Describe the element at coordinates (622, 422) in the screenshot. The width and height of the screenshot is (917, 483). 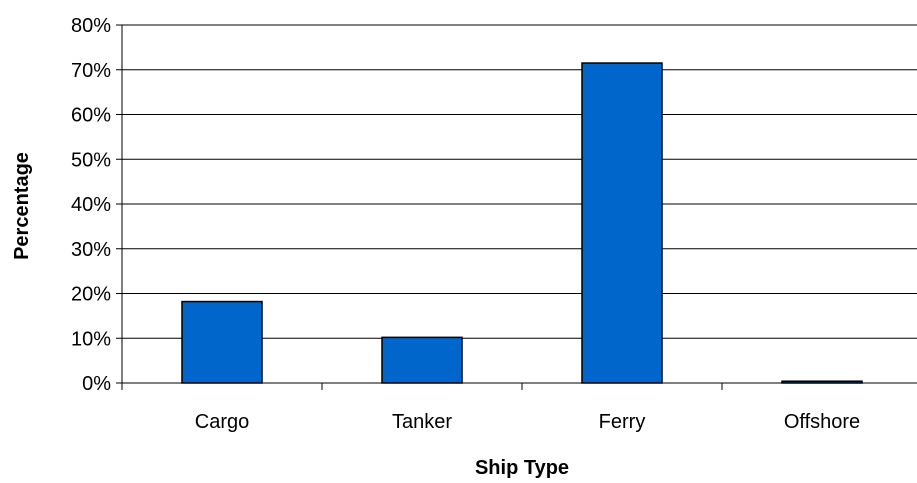
I see `x-tick-label: Ferry` at that location.